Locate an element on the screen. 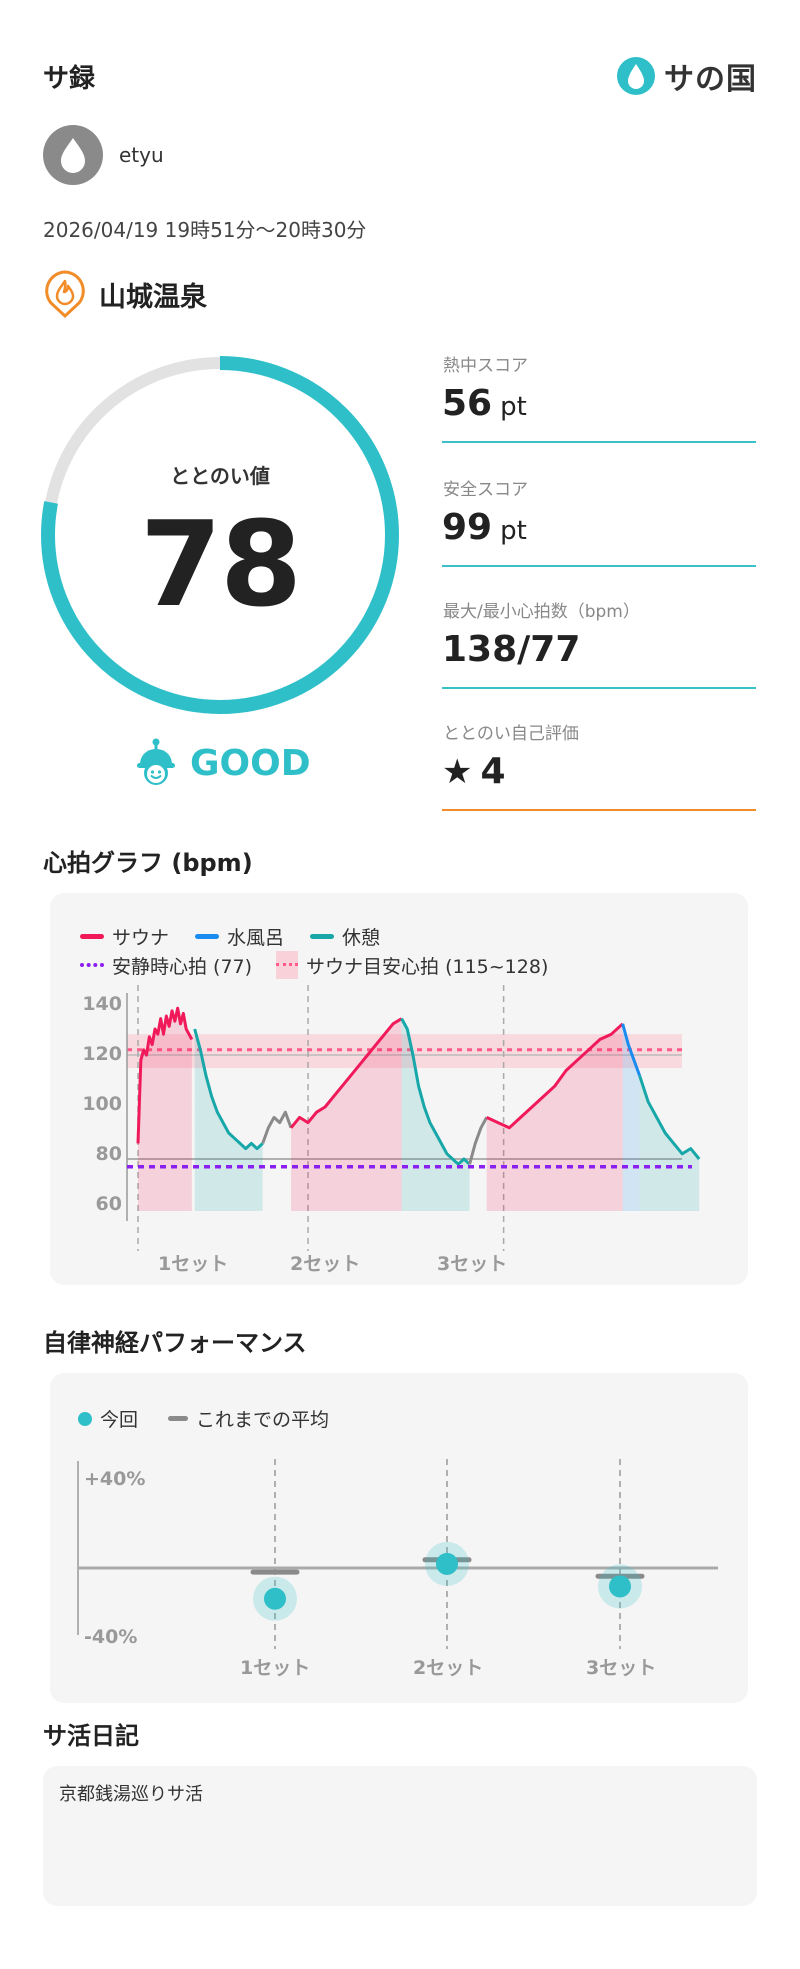 Image resolution: width=800 pixels, height=1969 pixels. legend-target-label: サウナ目安心拍 (115~128) is located at coordinates (427, 966).